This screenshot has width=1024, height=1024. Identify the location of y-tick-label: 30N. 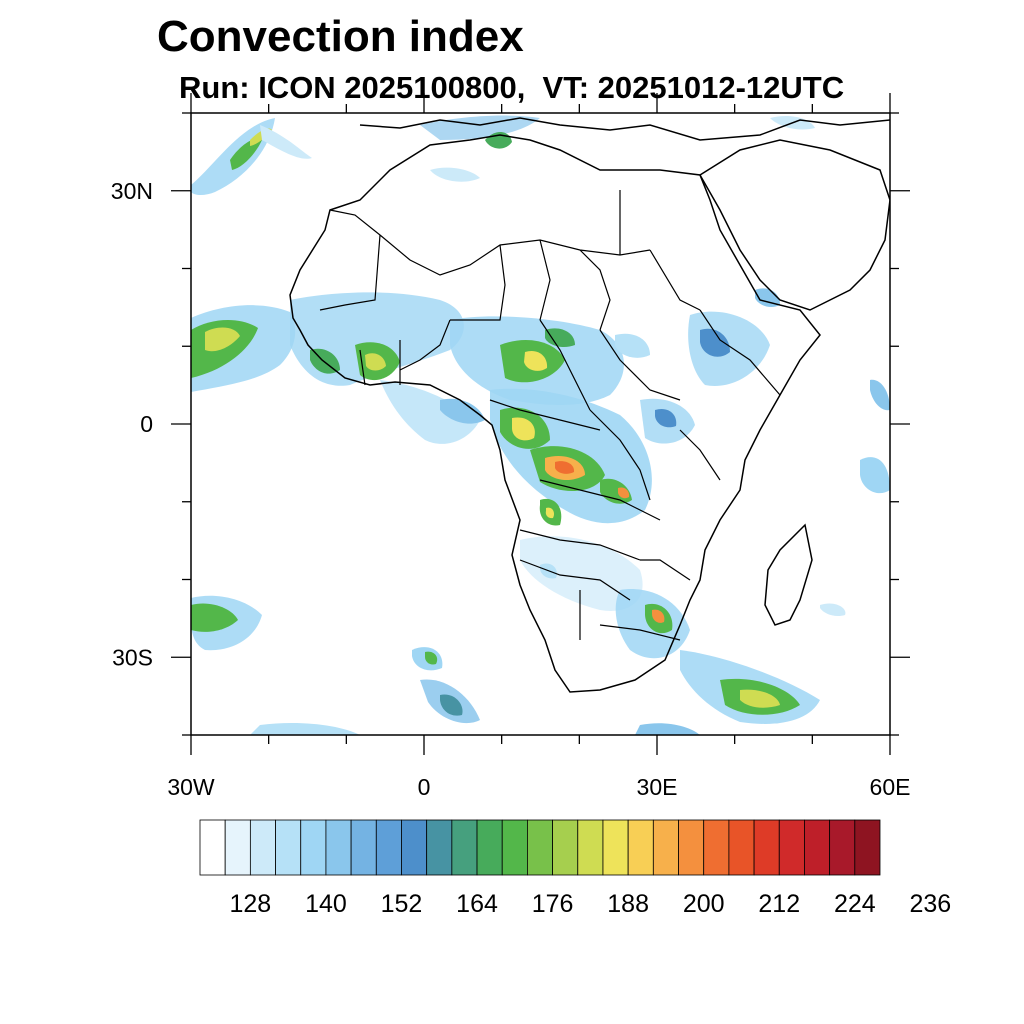
(132, 191).